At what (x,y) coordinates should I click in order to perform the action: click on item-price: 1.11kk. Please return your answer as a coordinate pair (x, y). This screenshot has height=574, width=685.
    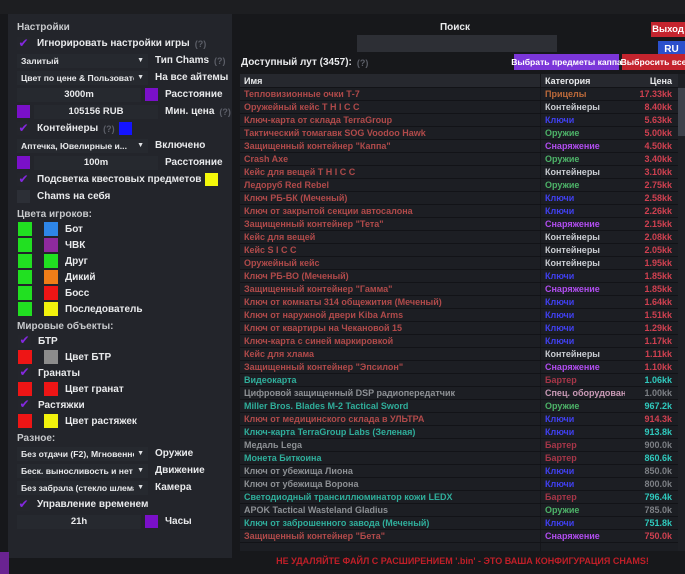
    Looking at the image, I should click on (658, 354).